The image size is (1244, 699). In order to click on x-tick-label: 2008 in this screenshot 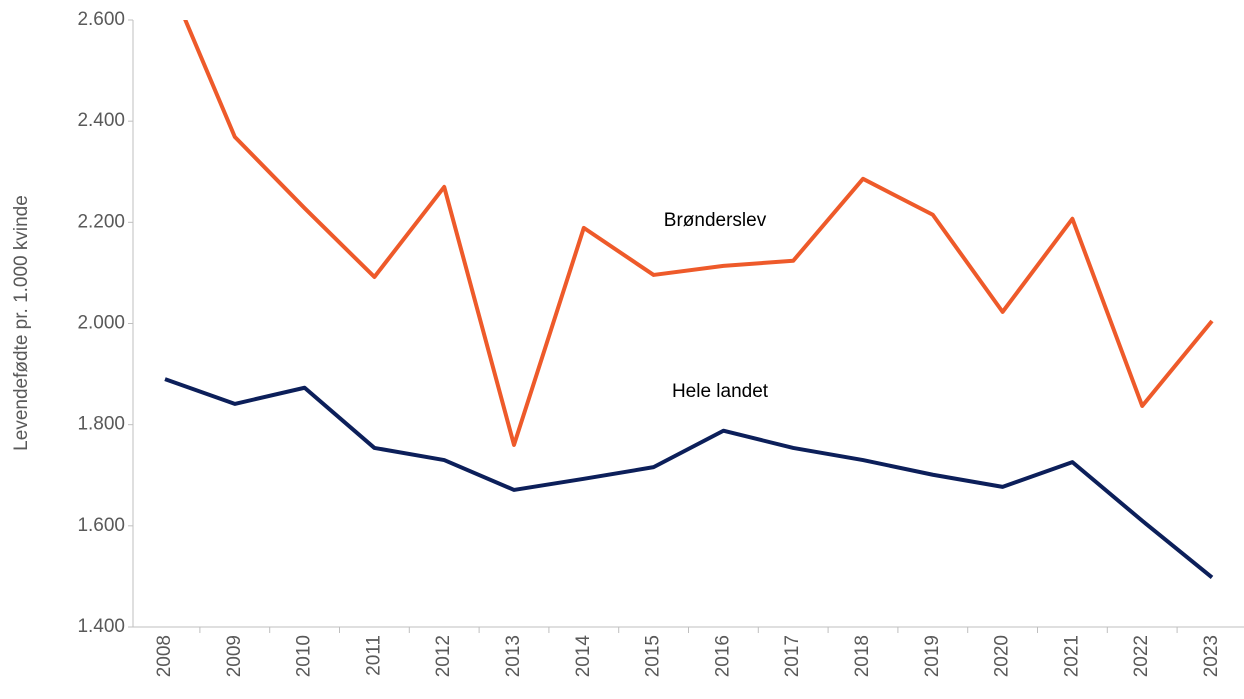, I will do `click(164, 656)`.